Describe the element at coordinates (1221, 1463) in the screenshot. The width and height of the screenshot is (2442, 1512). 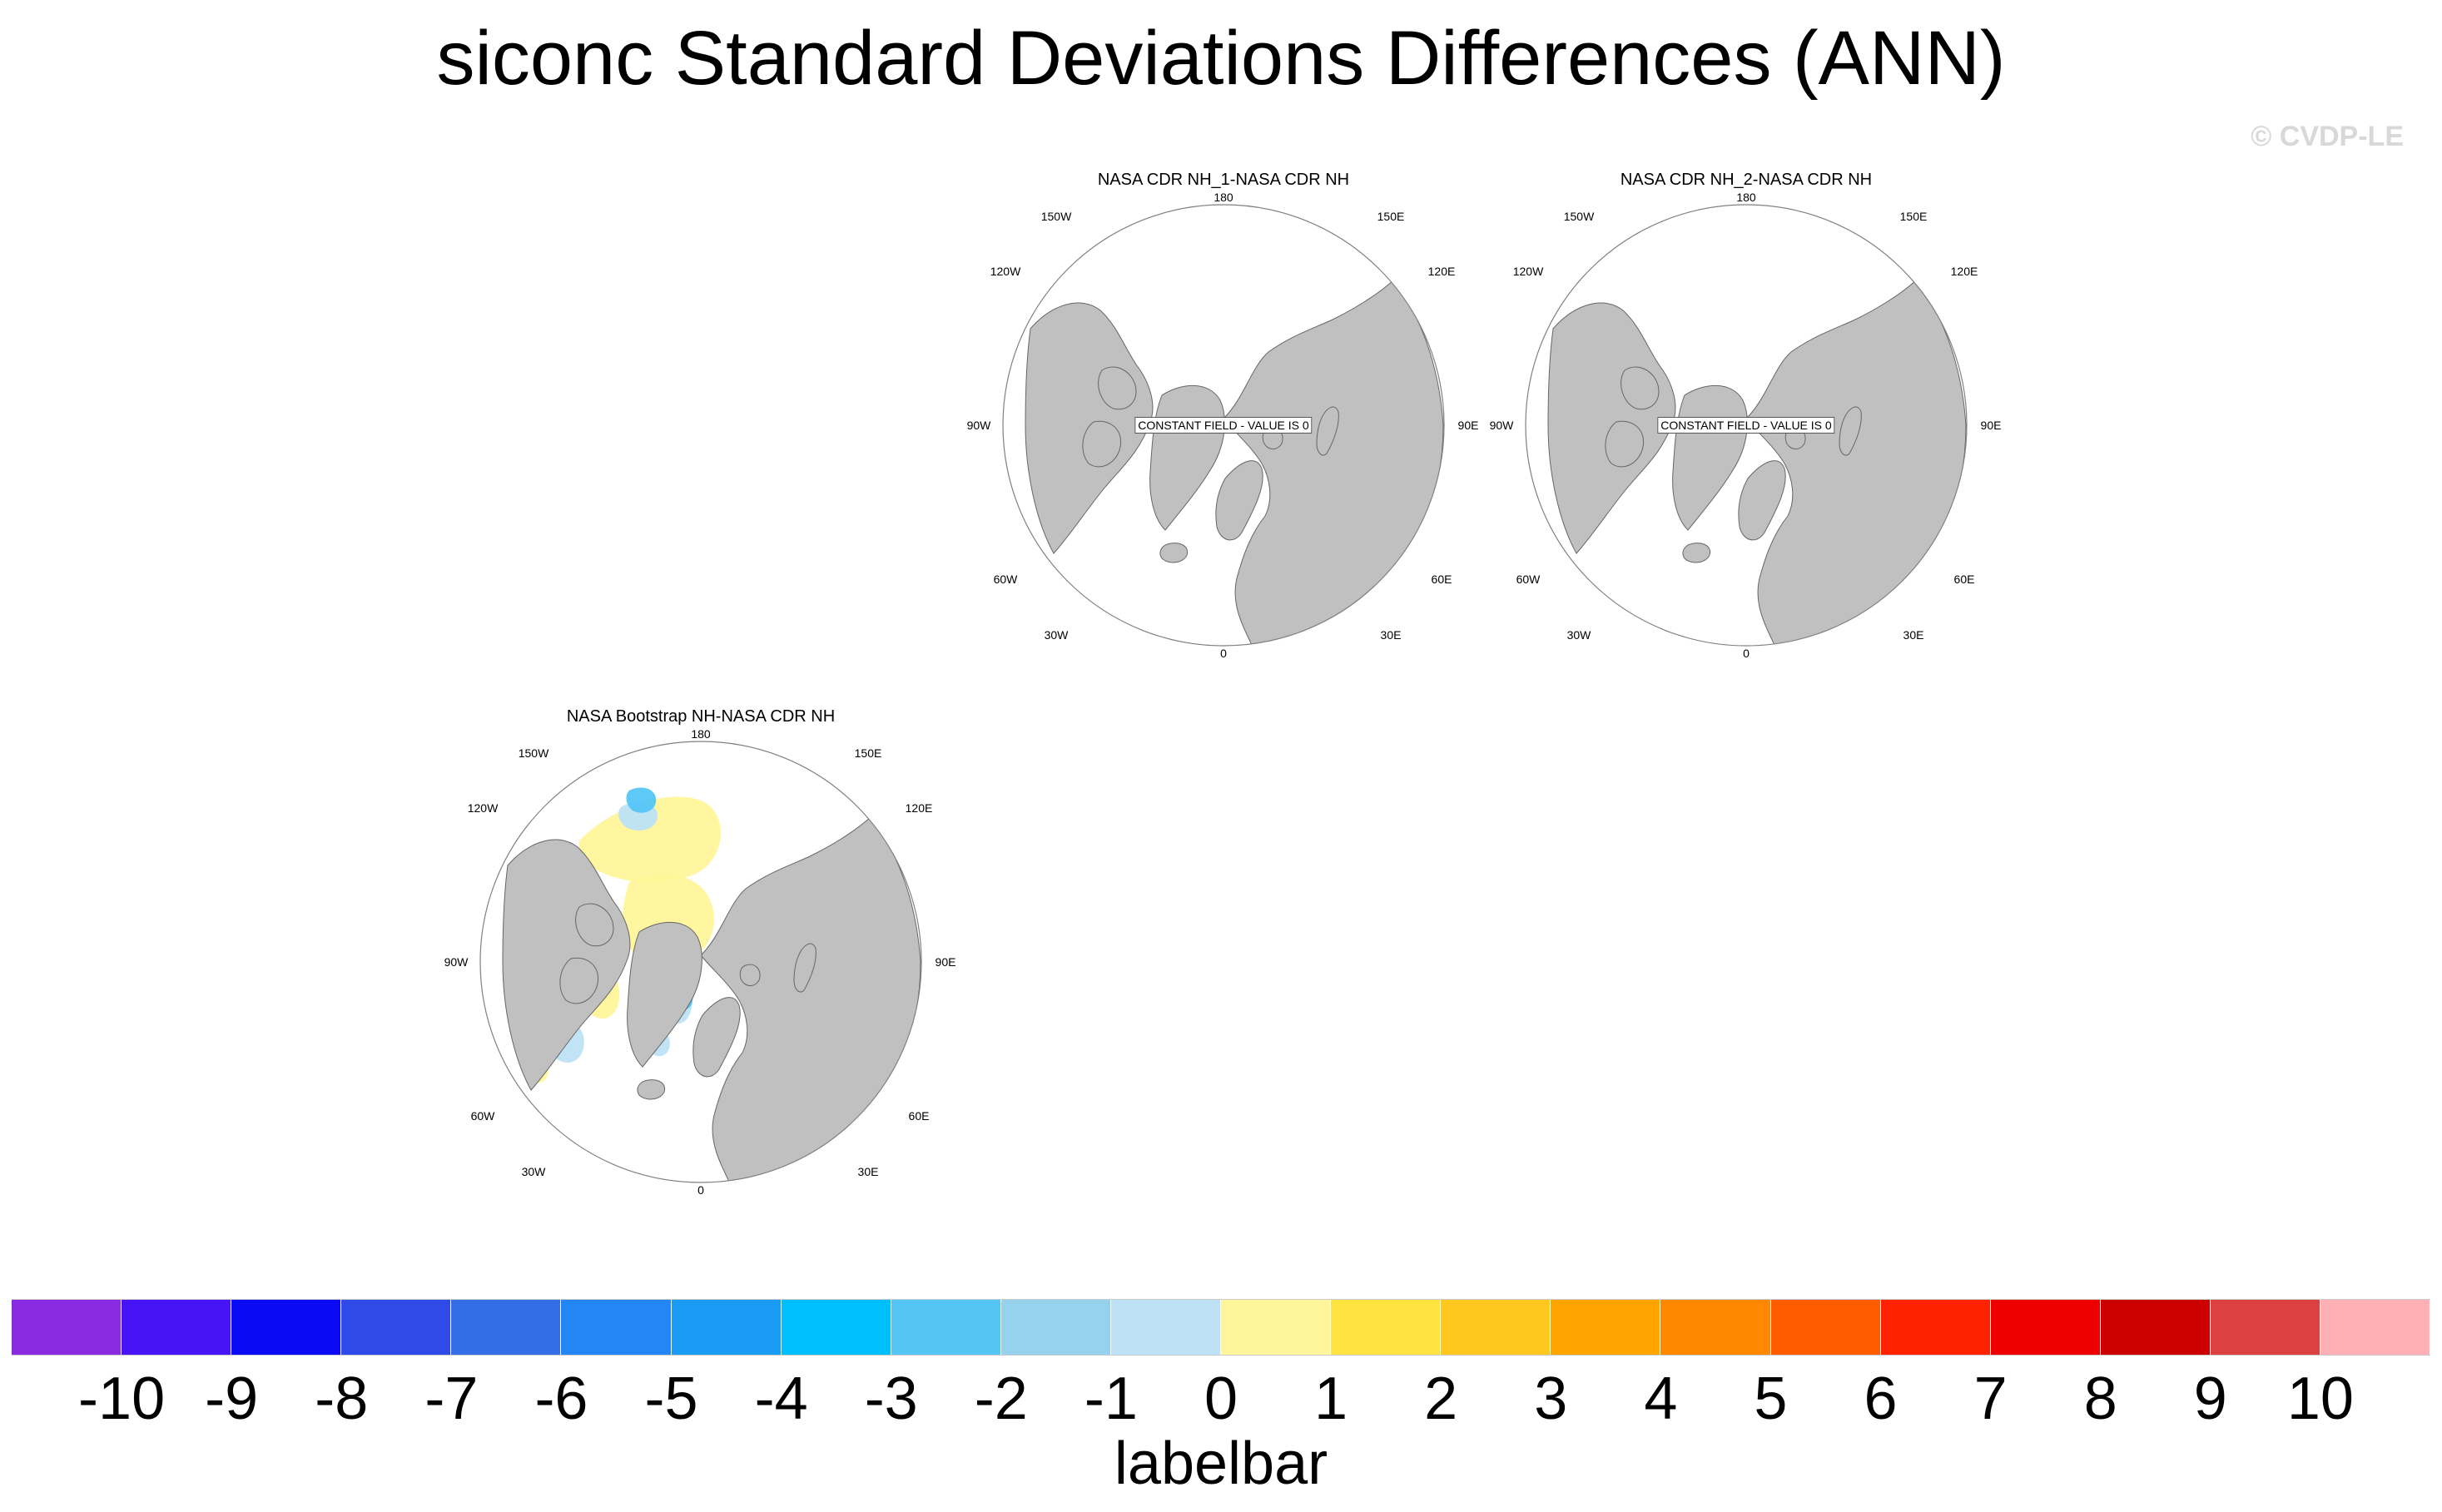
I see `labelbar-title: labelbar` at that location.